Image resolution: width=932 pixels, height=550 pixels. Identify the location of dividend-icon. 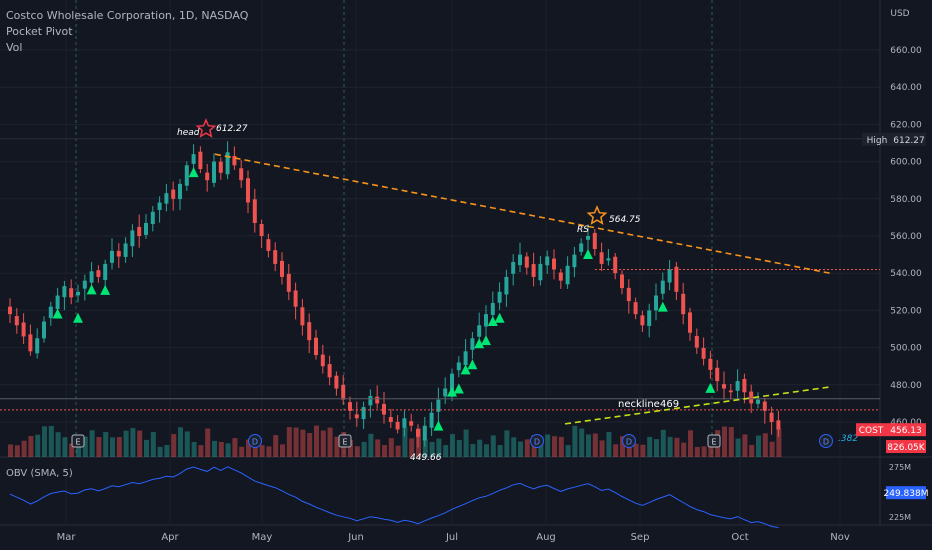
(537, 441).